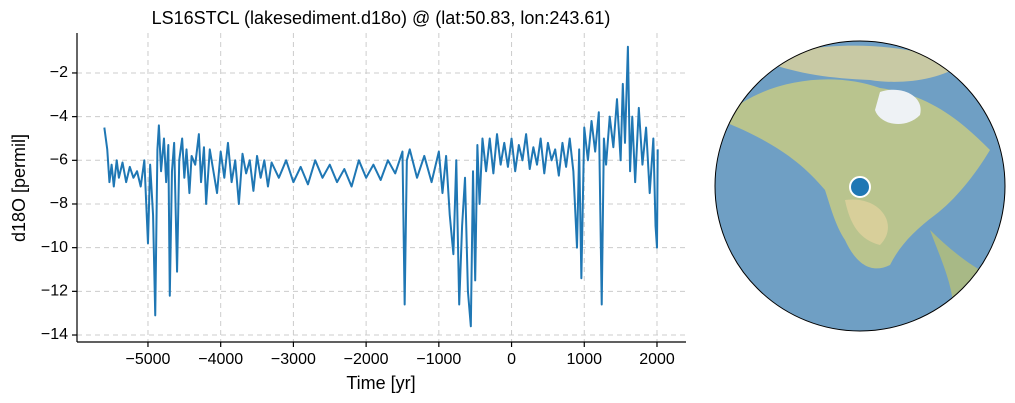 The image size is (1015, 403). I want to click on x-tick-label: 0, so click(511, 359).